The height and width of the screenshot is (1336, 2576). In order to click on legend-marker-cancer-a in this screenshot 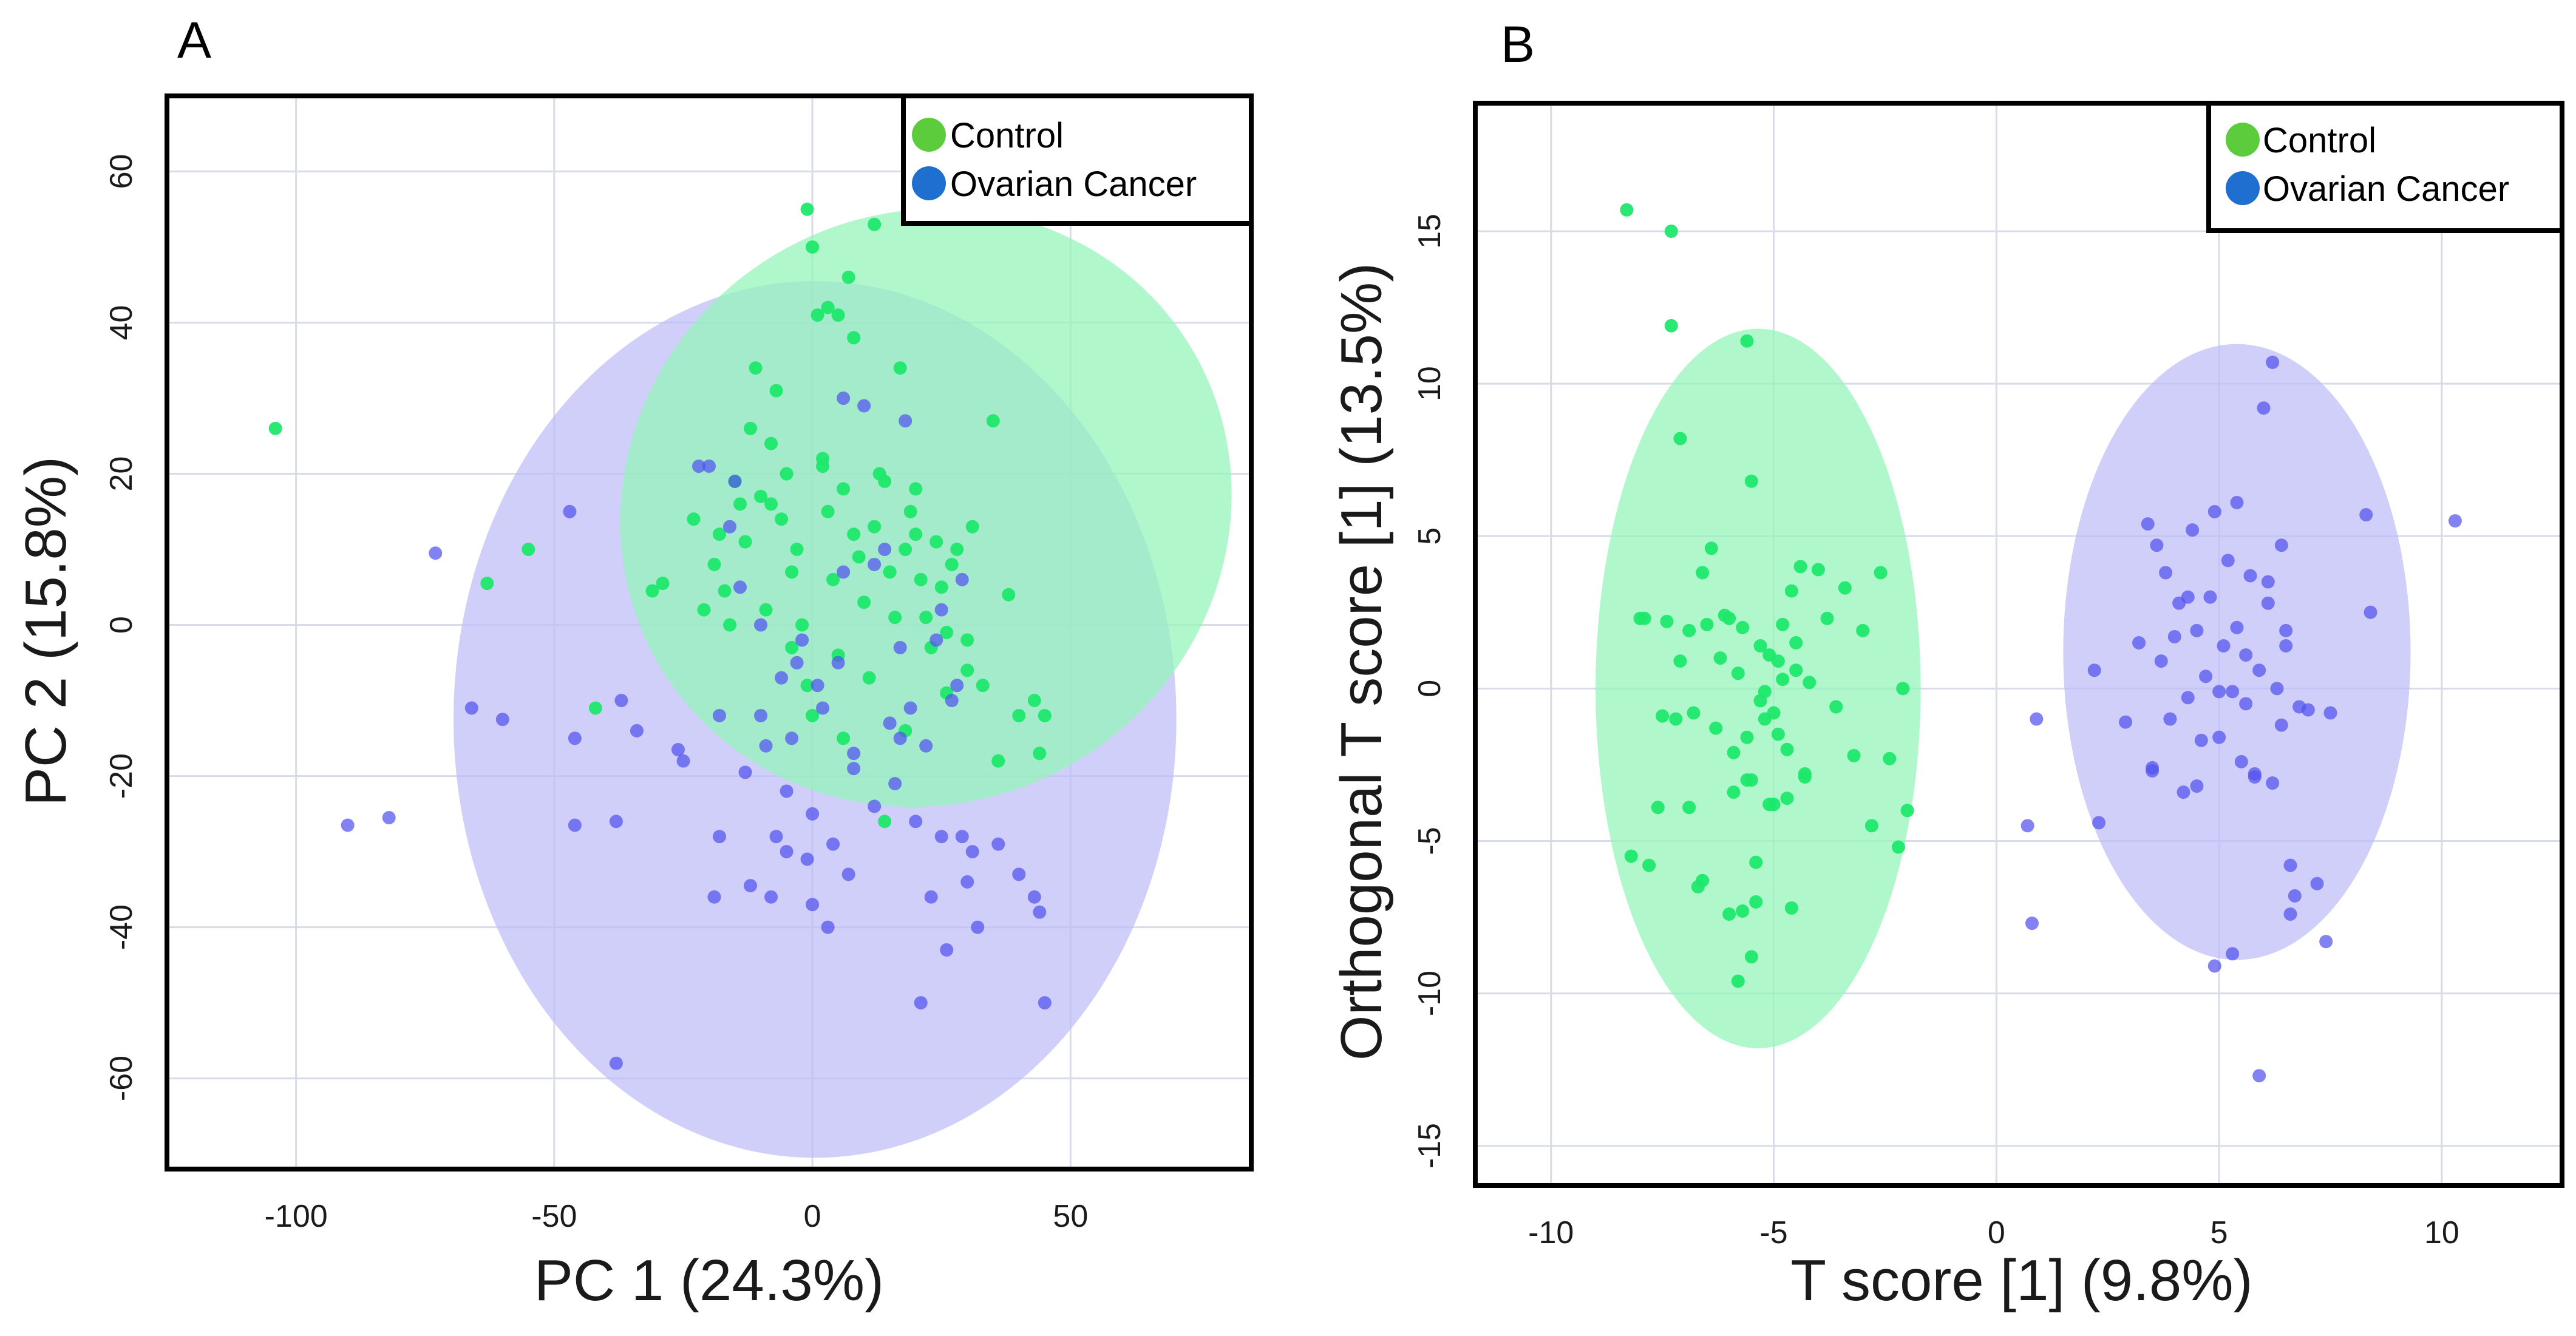, I will do `click(929, 183)`.